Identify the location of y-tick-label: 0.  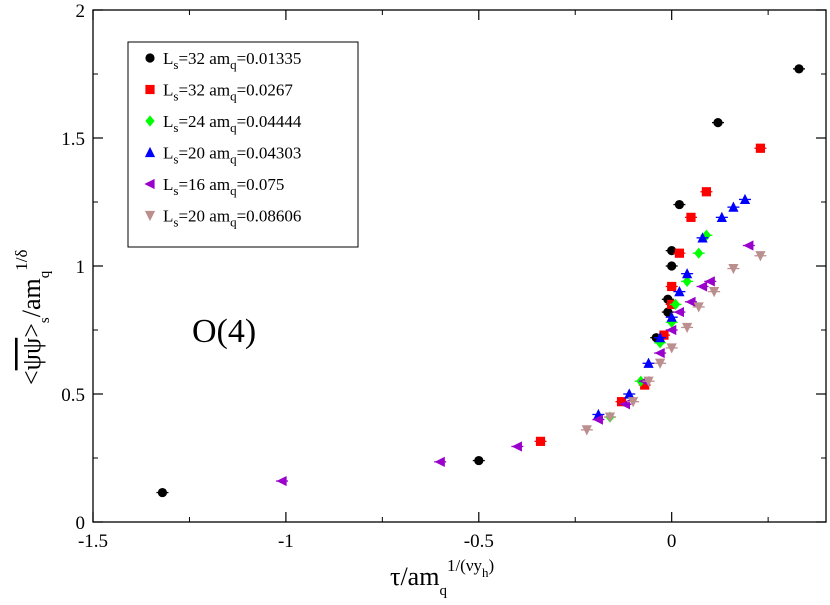
(81, 523).